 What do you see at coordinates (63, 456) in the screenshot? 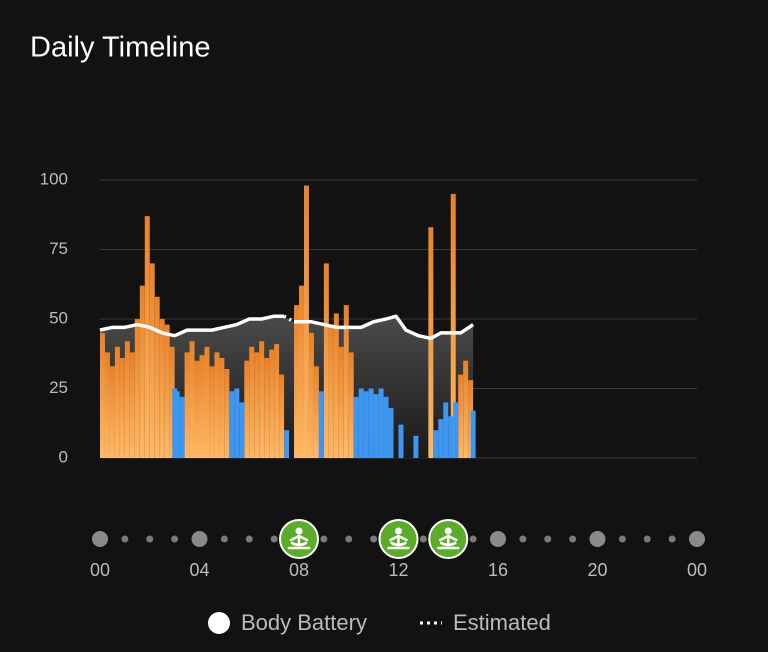
I see `y-tick-label: 0` at bounding box center [63, 456].